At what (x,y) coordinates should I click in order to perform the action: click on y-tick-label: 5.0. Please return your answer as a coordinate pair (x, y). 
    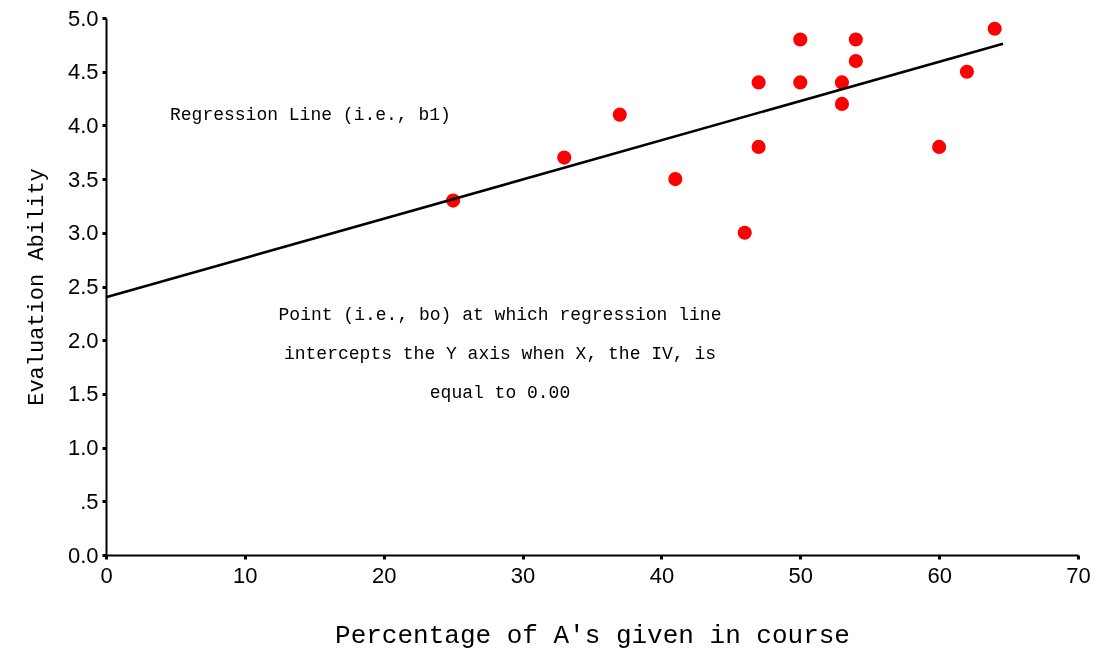
    Looking at the image, I should click on (83, 18).